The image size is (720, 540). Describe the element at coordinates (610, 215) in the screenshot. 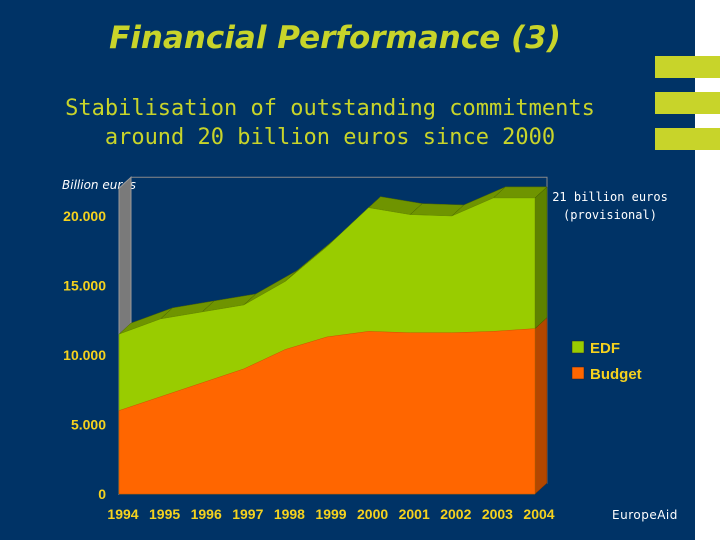

I see `annotation-line-2: (provisional)` at that location.